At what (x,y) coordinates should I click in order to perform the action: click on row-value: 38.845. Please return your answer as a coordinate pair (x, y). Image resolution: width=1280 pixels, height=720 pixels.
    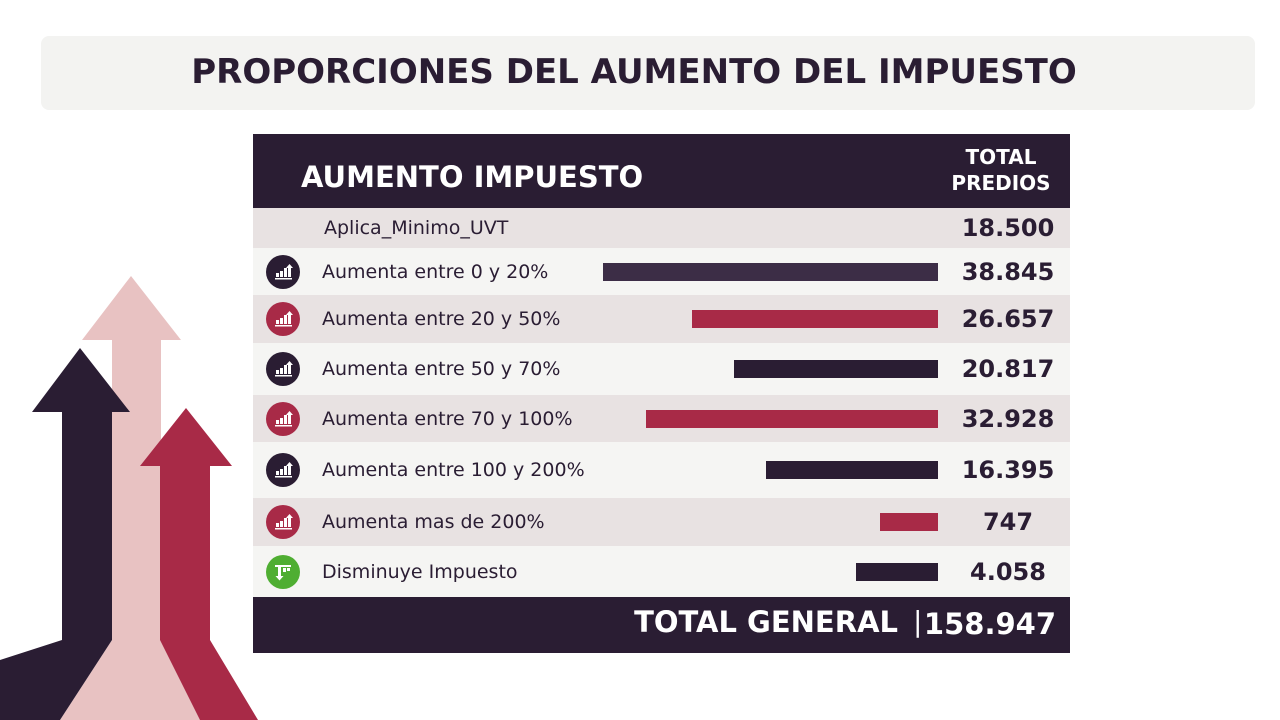
    Looking at the image, I should click on (1008, 271).